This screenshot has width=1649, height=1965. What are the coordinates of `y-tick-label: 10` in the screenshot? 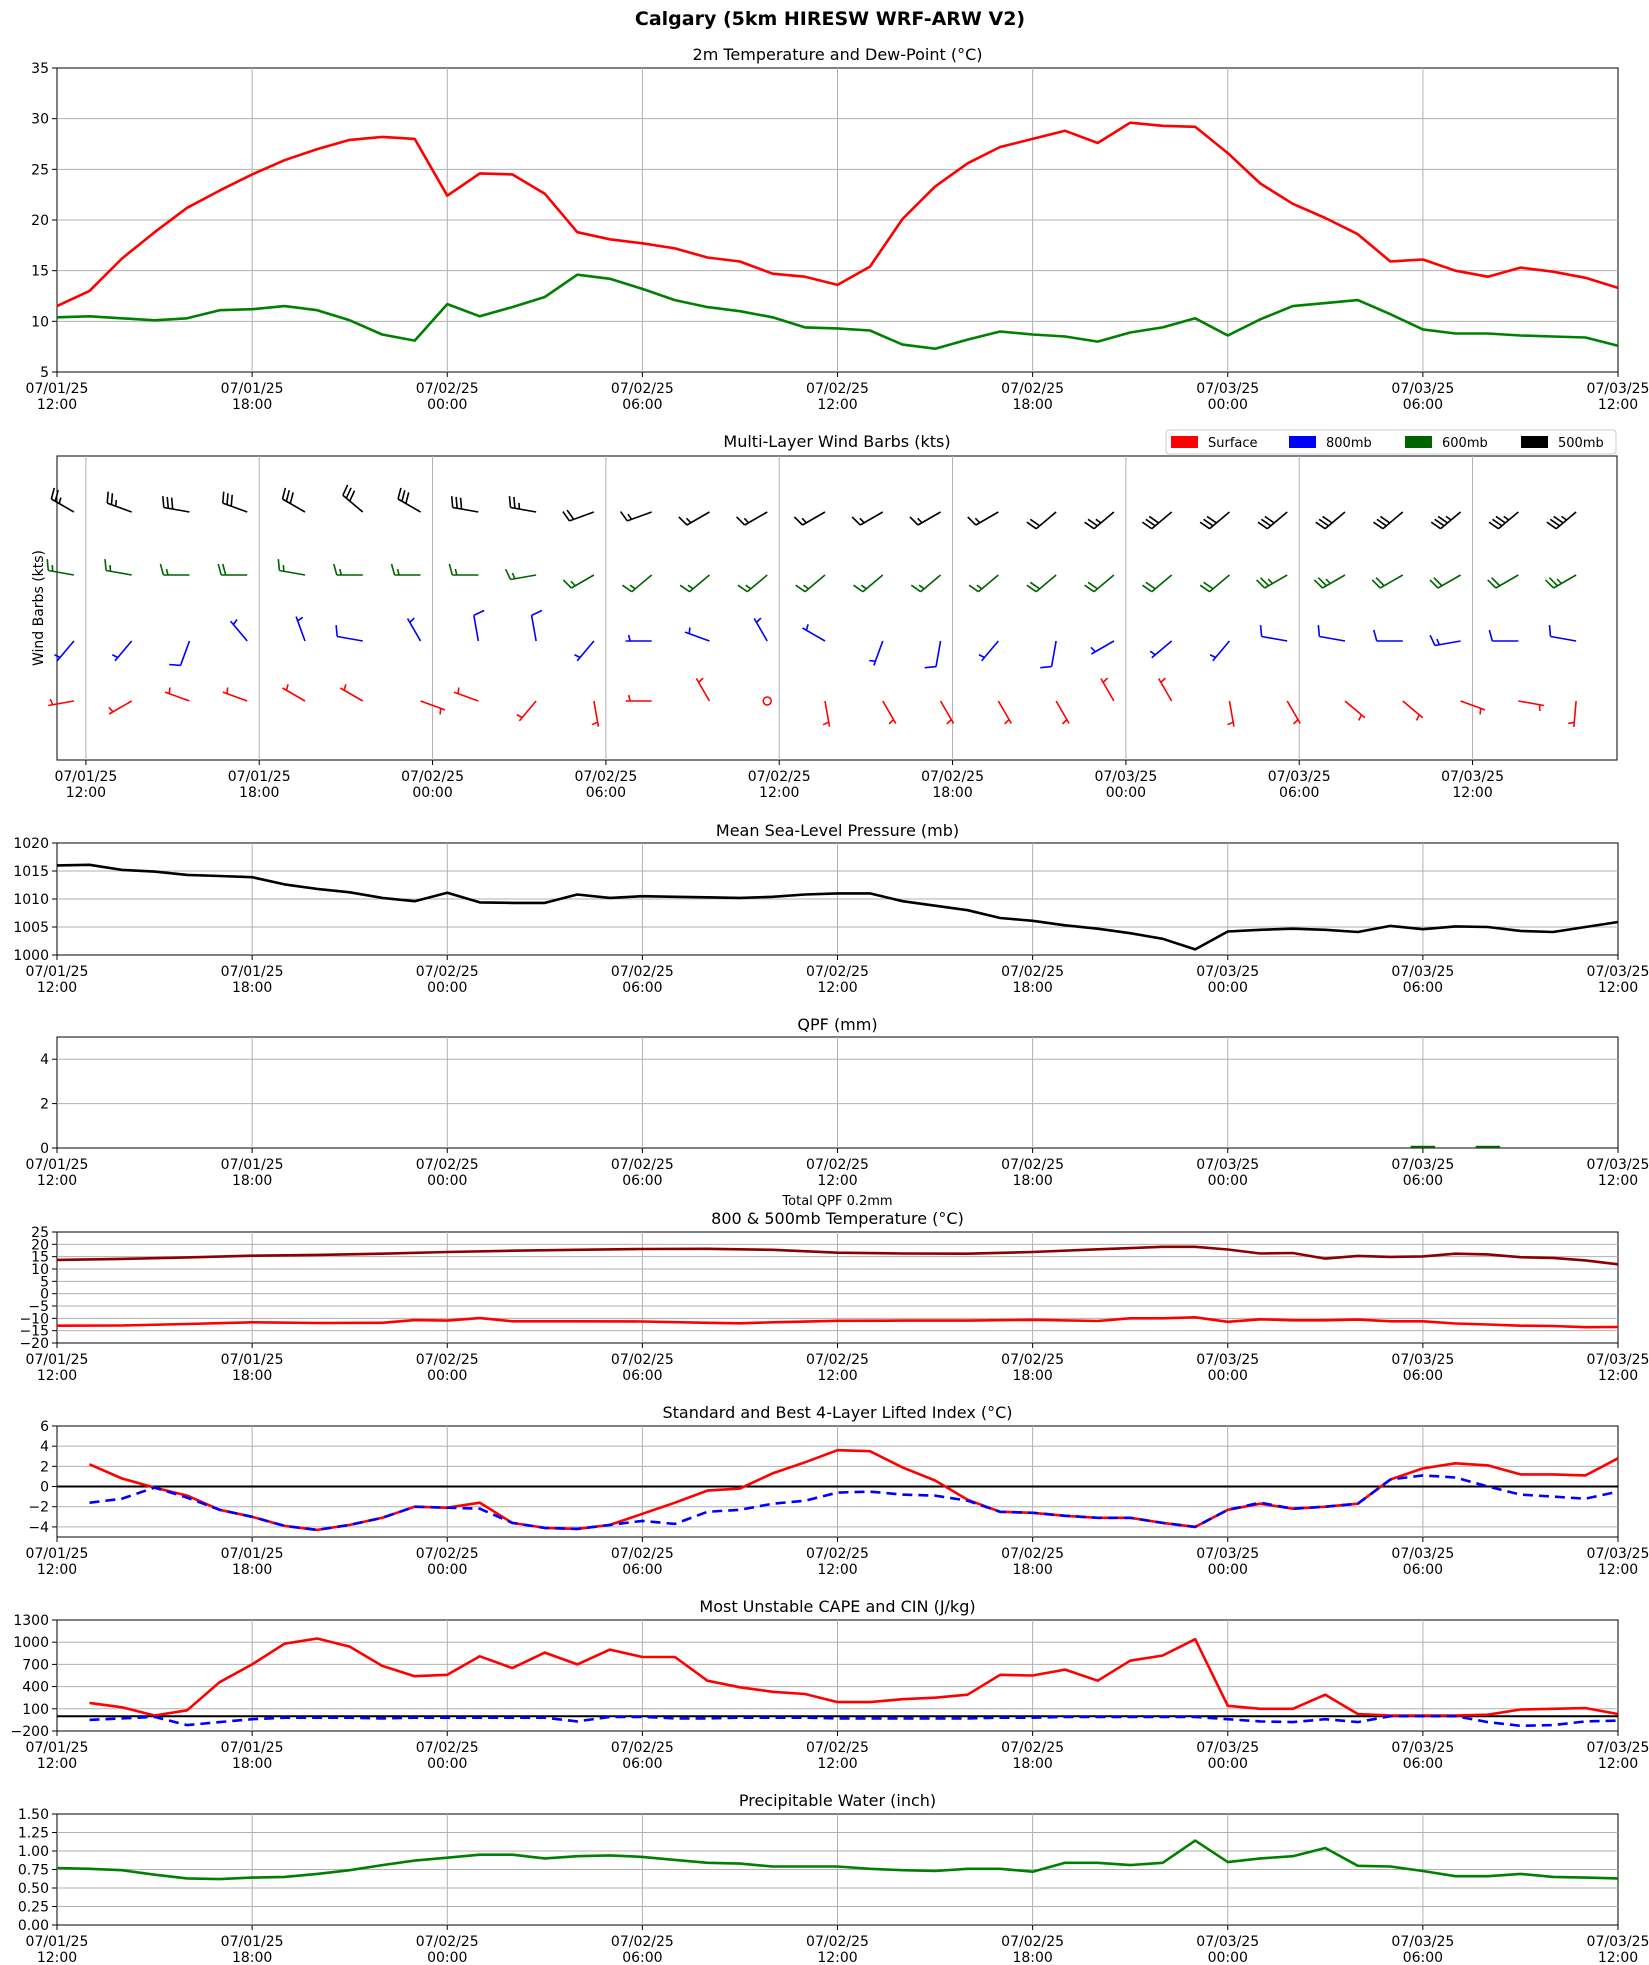 It's located at (40, 1270).